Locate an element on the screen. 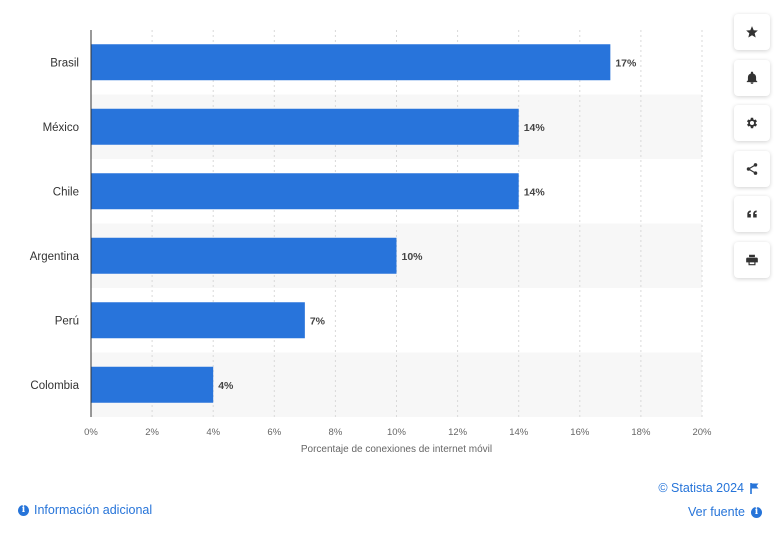 This screenshot has width=782, height=538. notification-button is located at coordinates (752, 78).